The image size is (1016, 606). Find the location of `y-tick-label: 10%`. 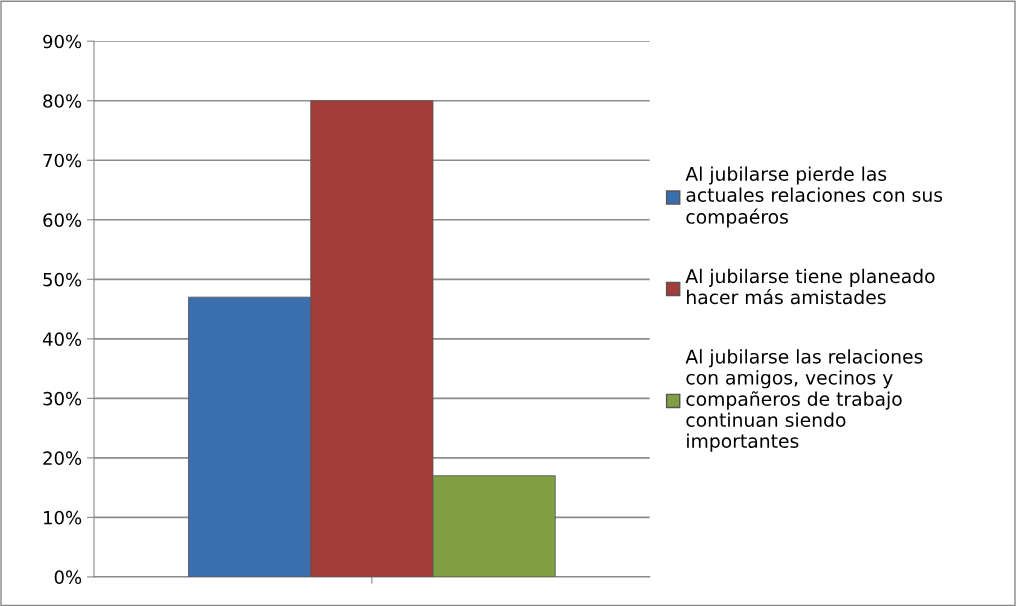

y-tick-label: 10% is located at coordinates (63, 517).